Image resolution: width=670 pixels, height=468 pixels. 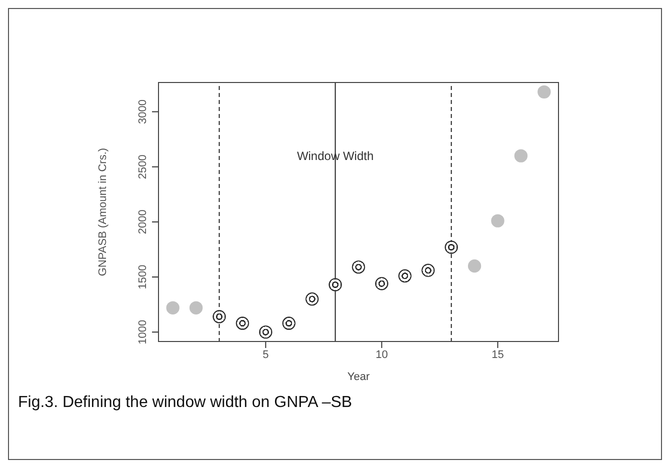 I want to click on y-axis-title: GNPASB (Amount in Crs.), so click(x=102, y=212).